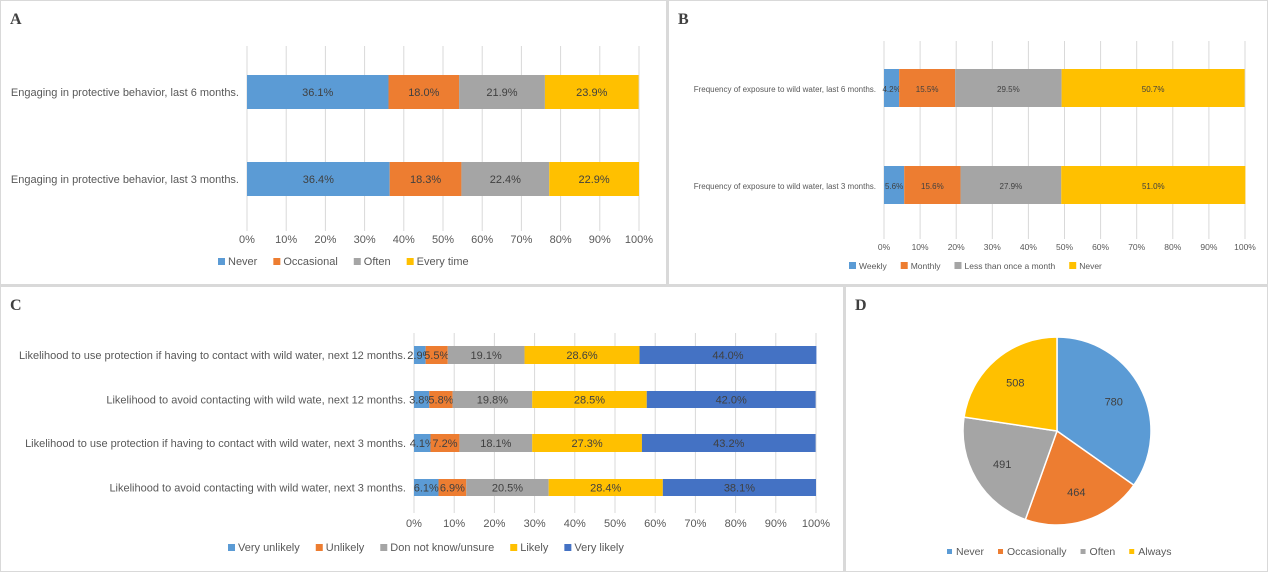 The height and width of the screenshot is (572, 1268). What do you see at coordinates (776, 524) in the screenshot?
I see `x-tick-label: 90%` at bounding box center [776, 524].